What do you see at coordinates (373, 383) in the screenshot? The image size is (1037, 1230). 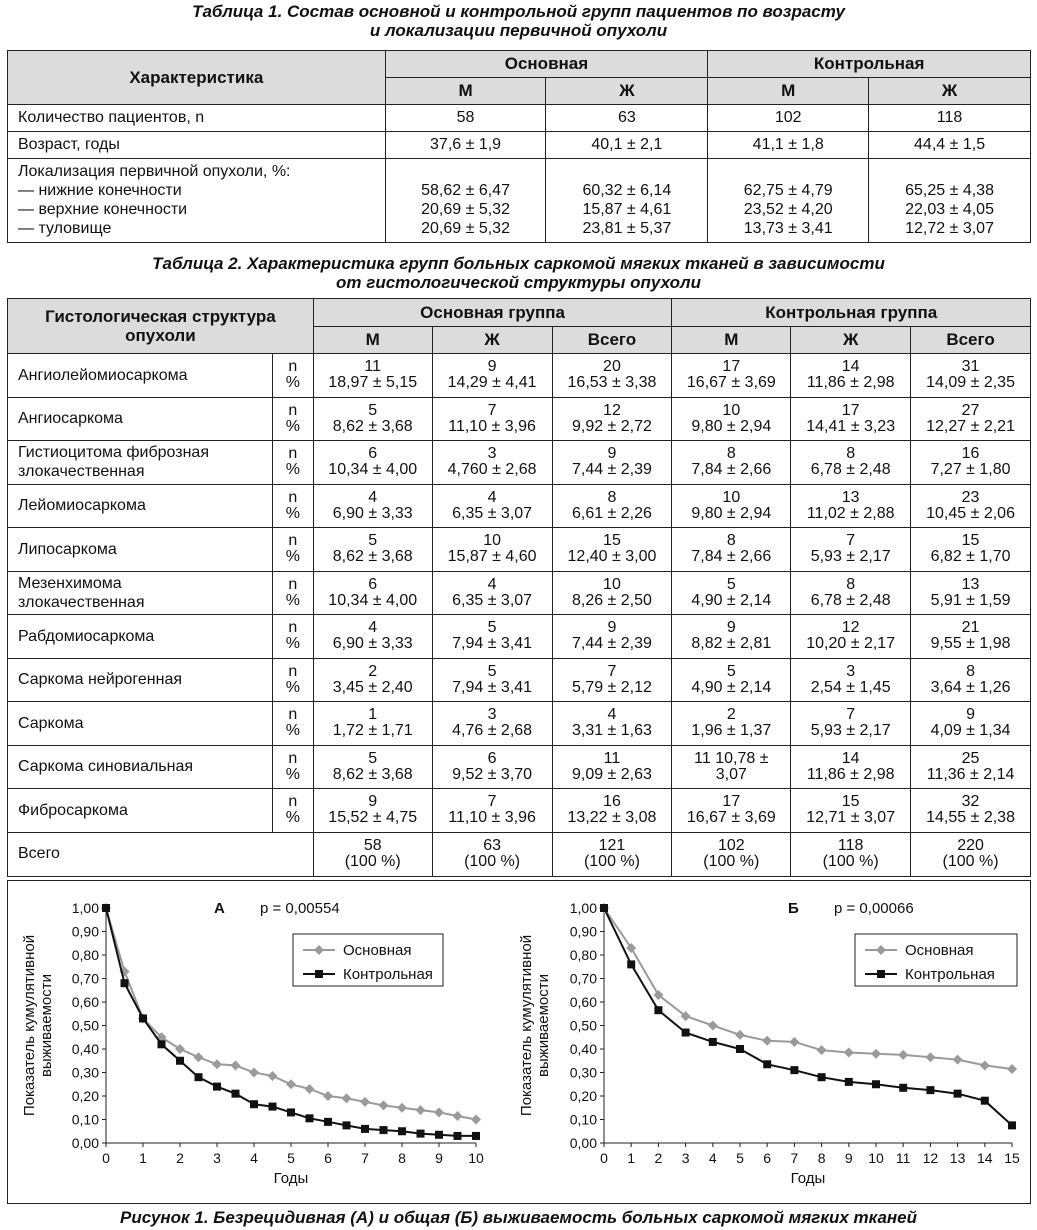 I see `table2-cell-pct: 18,97 ± 5,15` at bounding box center [373, 383].